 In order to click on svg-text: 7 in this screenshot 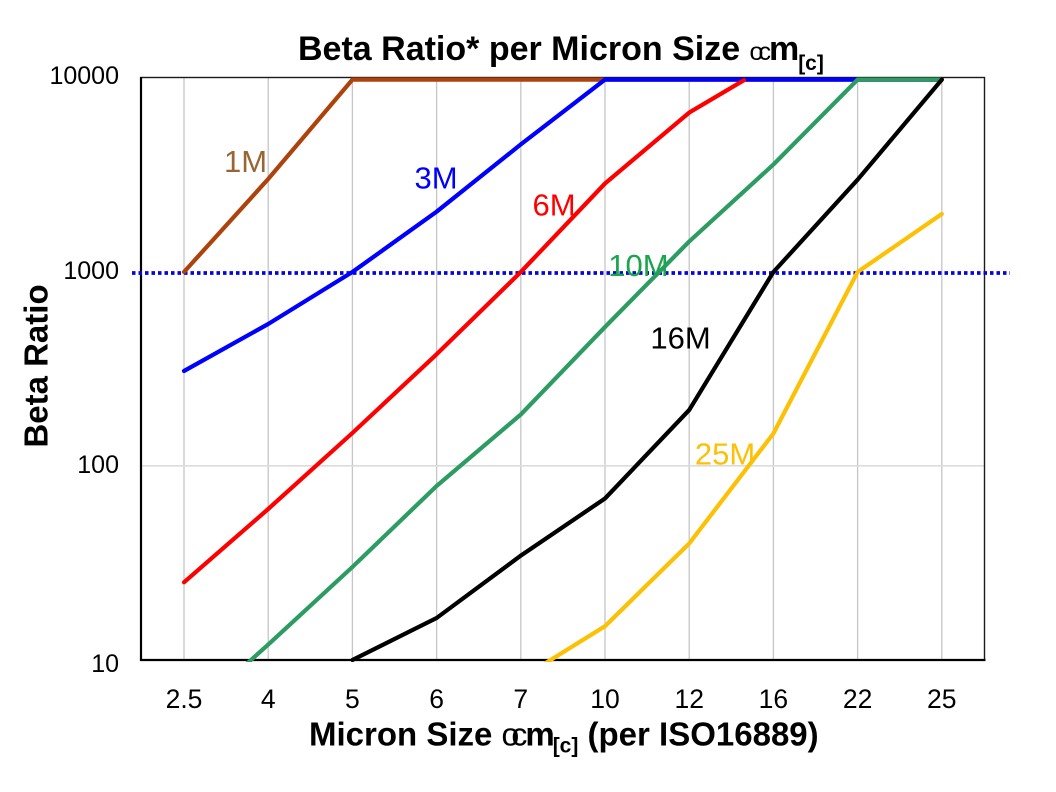, I will do `click(520, 699)`.